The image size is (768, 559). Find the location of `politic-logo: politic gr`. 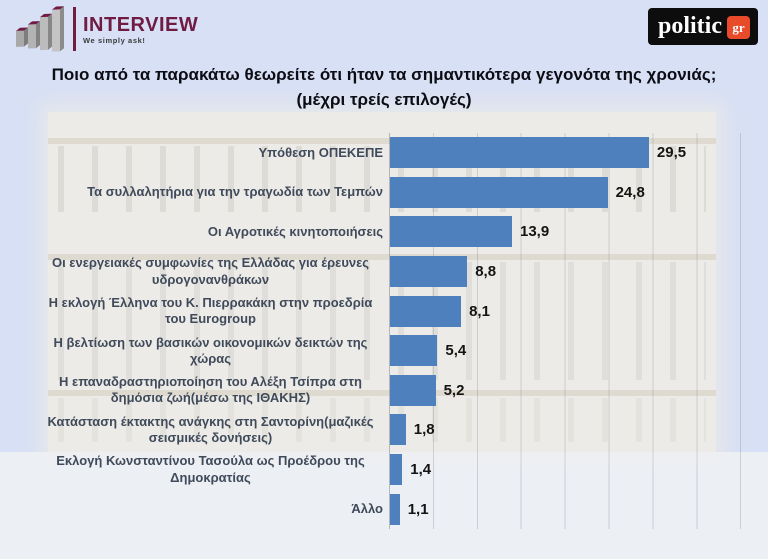

politic-logo: politic gr is located at coordinates (703, 26).